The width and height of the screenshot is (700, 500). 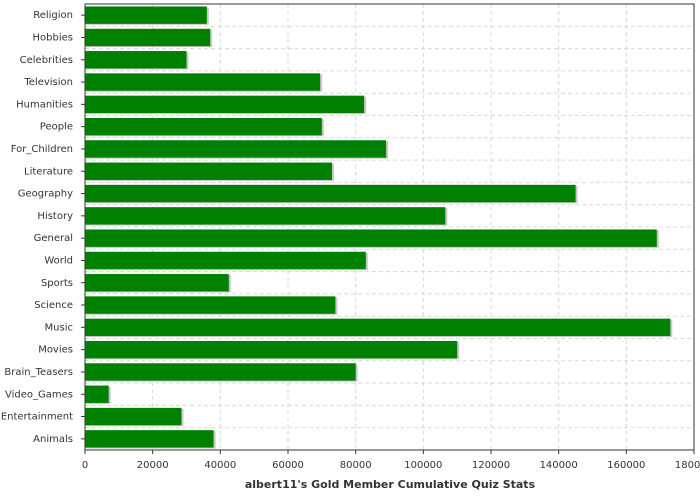 What do you see at coordinates (220, 465) in the screenshot?
I see `x-tick-label: 40000` at bounding box center [220, 465].